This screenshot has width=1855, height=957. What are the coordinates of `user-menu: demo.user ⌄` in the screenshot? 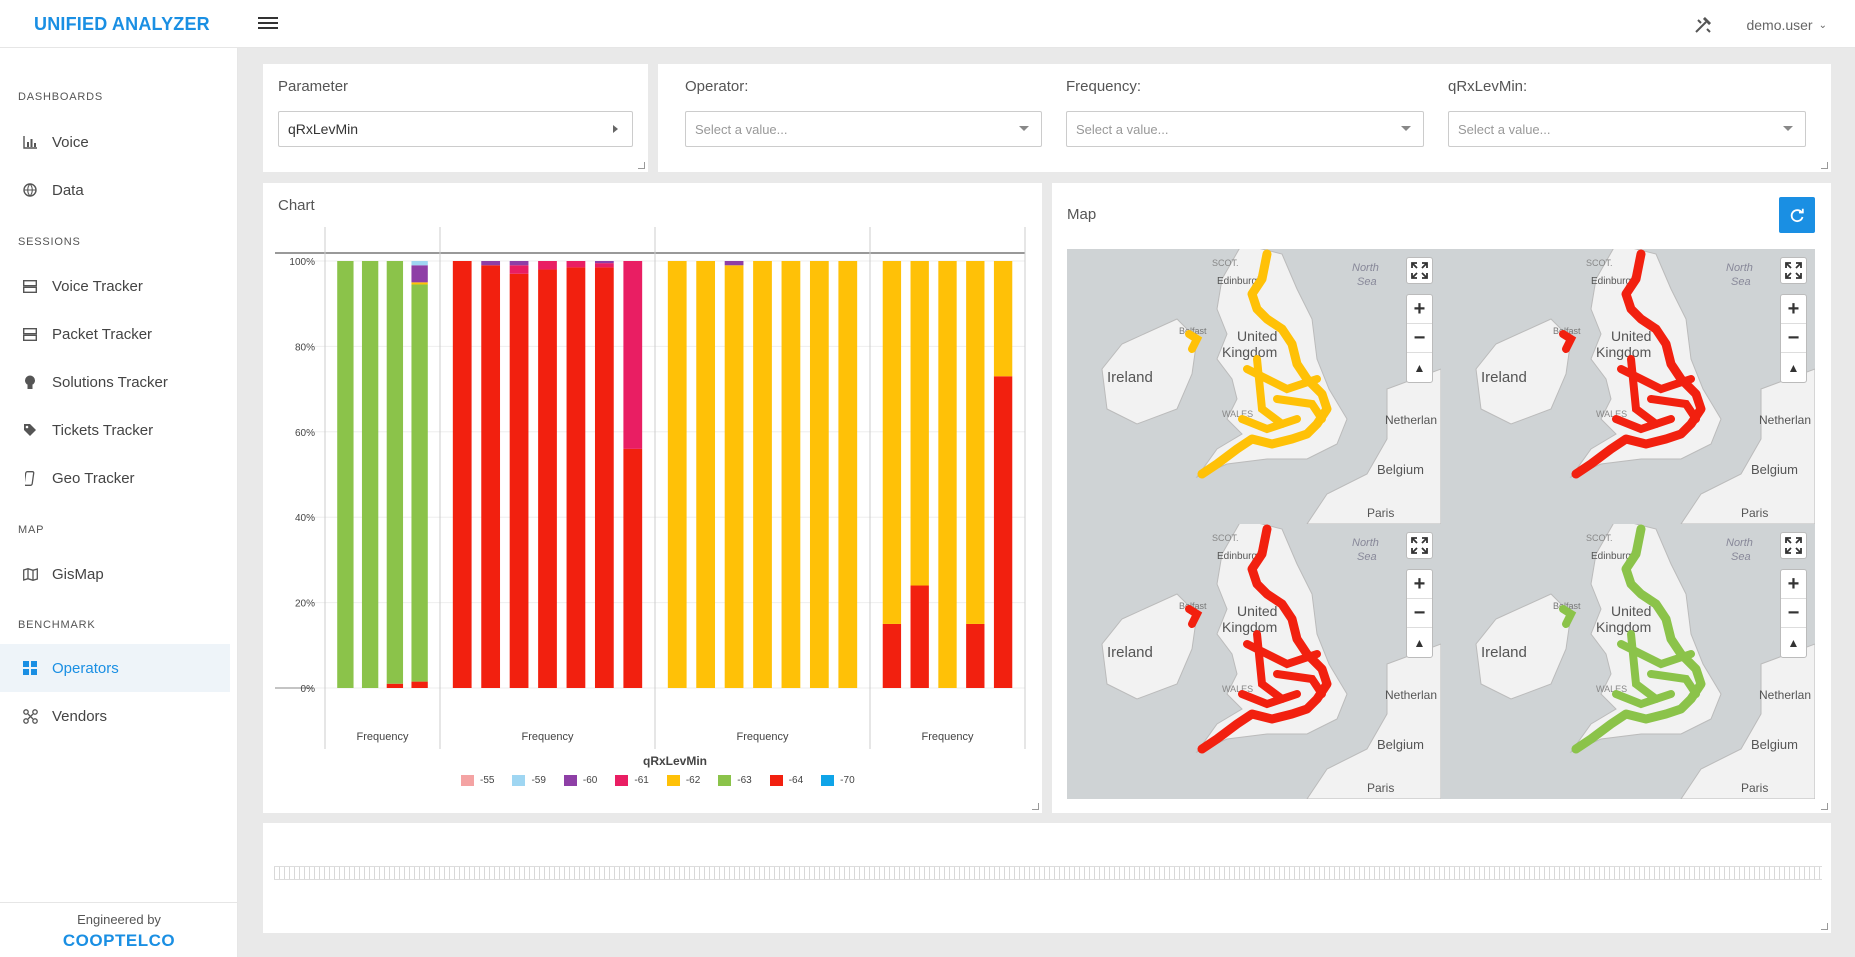 It's located at (1786, 25).